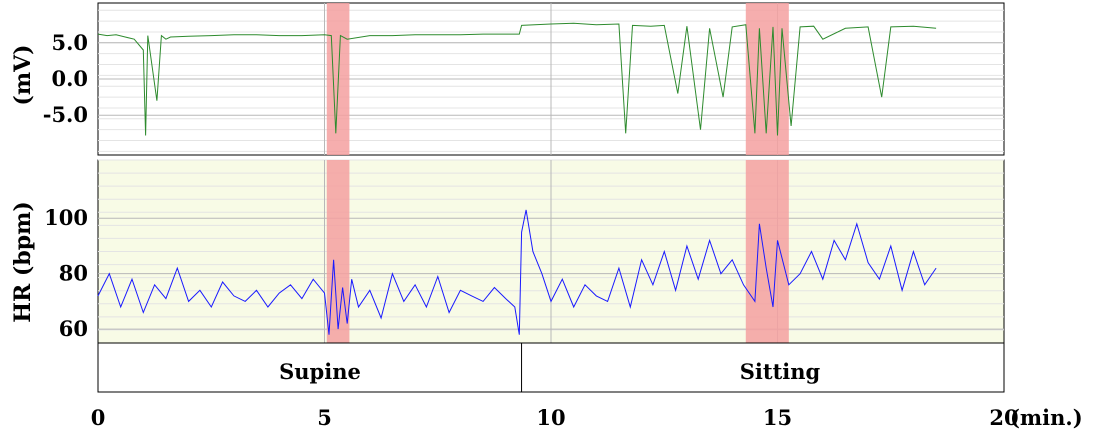 The height and width of the screenshot is (431, 1094). I want to click on posture-label-sitting: Sitting, so click(780, 371).